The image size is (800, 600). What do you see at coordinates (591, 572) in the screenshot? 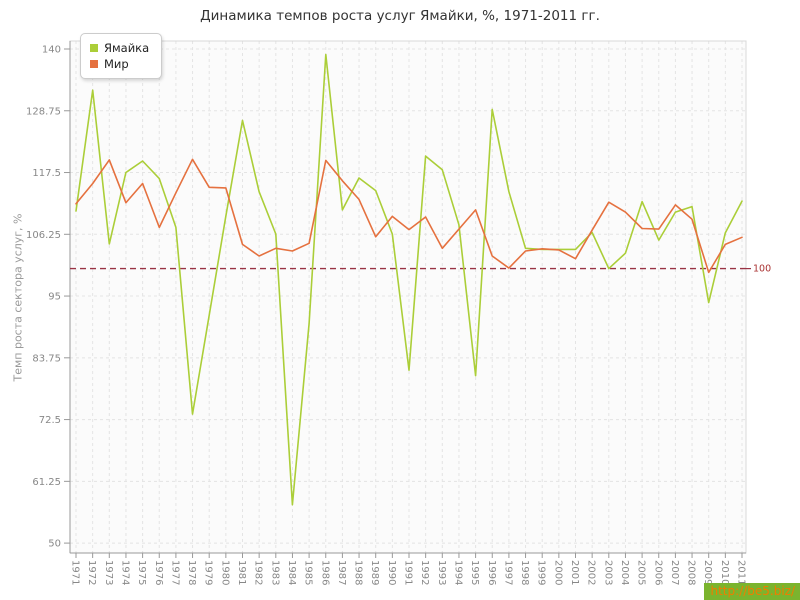
I see `svg-text: 2002` at bounding box center [591, 572].